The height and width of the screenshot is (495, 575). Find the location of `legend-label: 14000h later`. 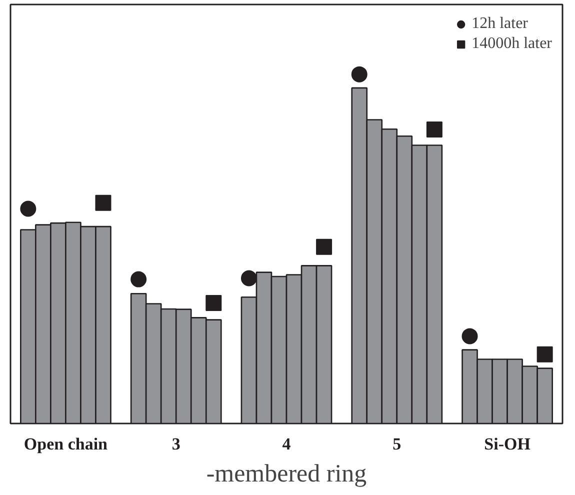

legend-label: 14000h later is located at coordinates (512, 44).